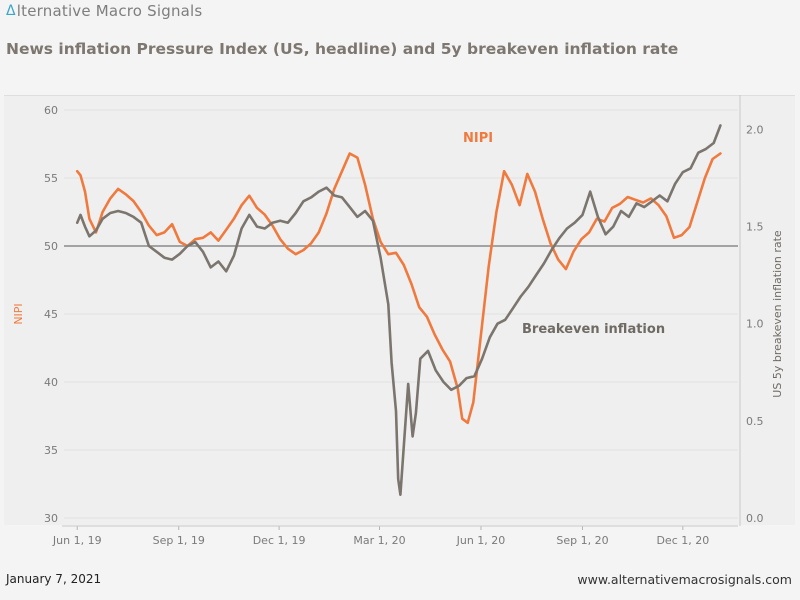  Describe the element at coordinates (51, 110) in the screenshot. I see `y-left-tick-label: 60` at that location.